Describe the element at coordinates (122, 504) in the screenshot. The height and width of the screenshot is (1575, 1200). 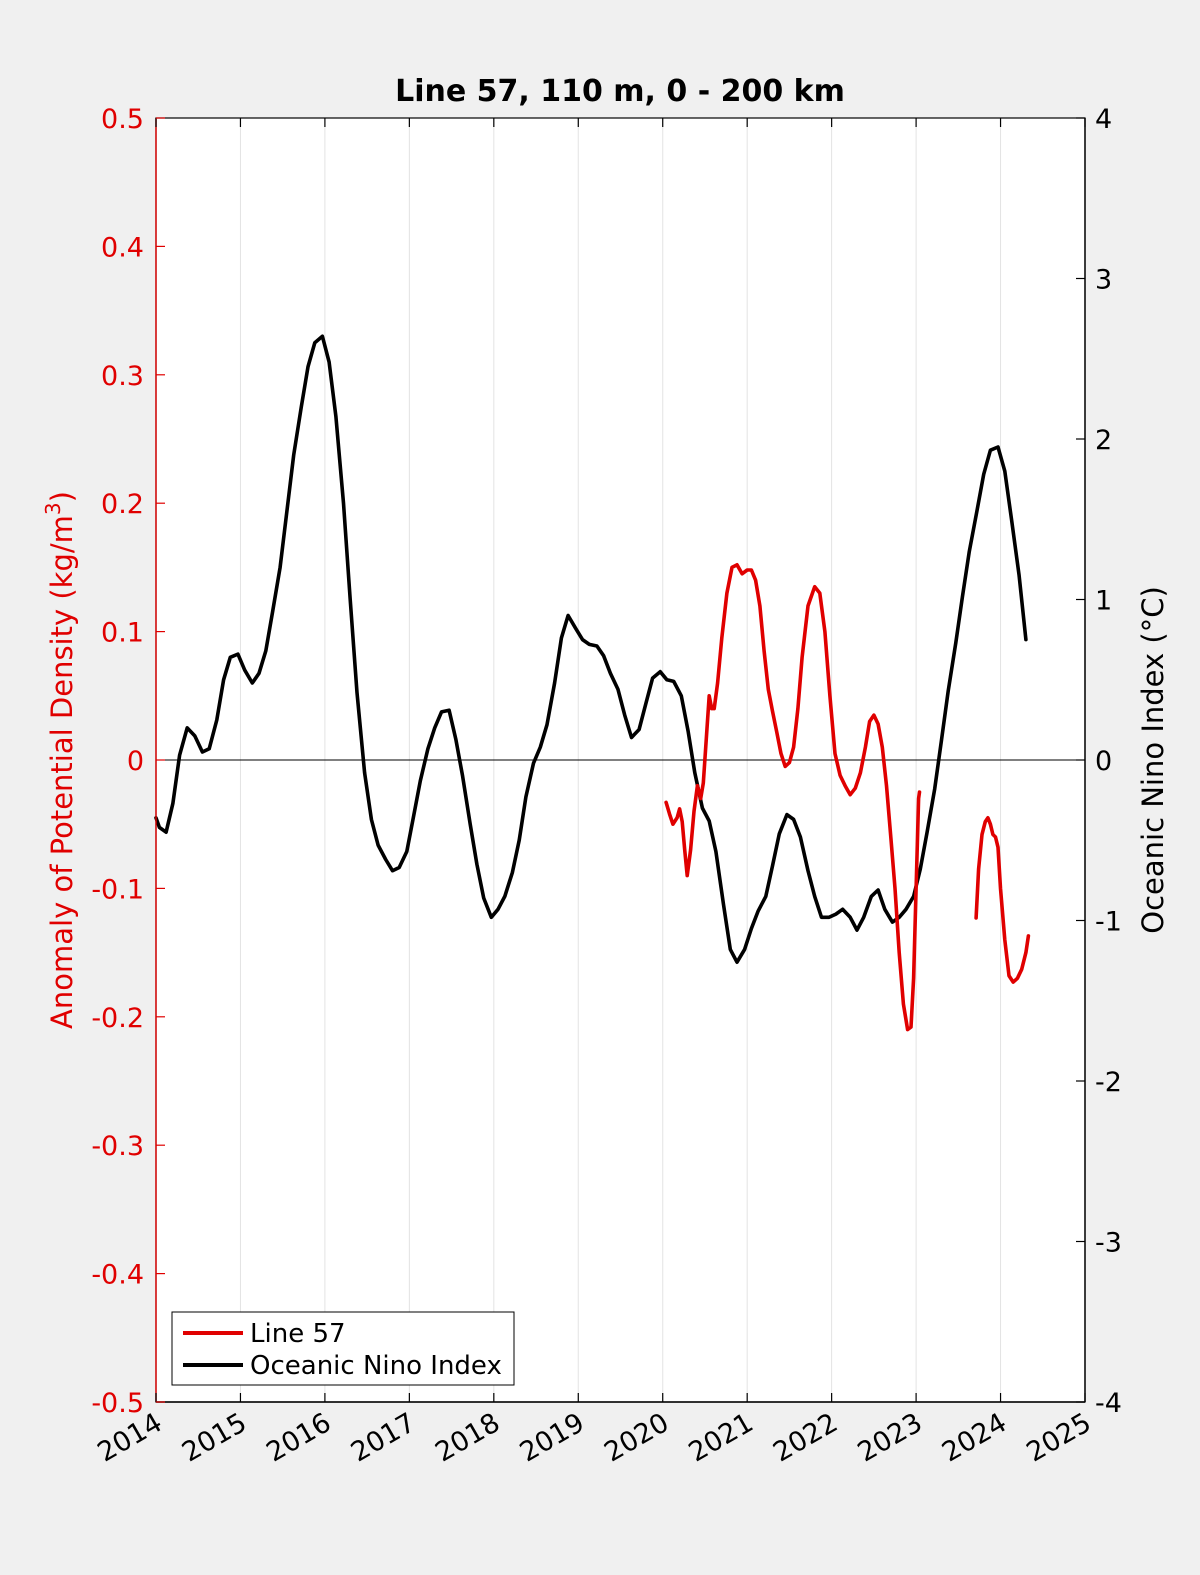
I see `left-tick-label-0.2: 0.2` at that location.